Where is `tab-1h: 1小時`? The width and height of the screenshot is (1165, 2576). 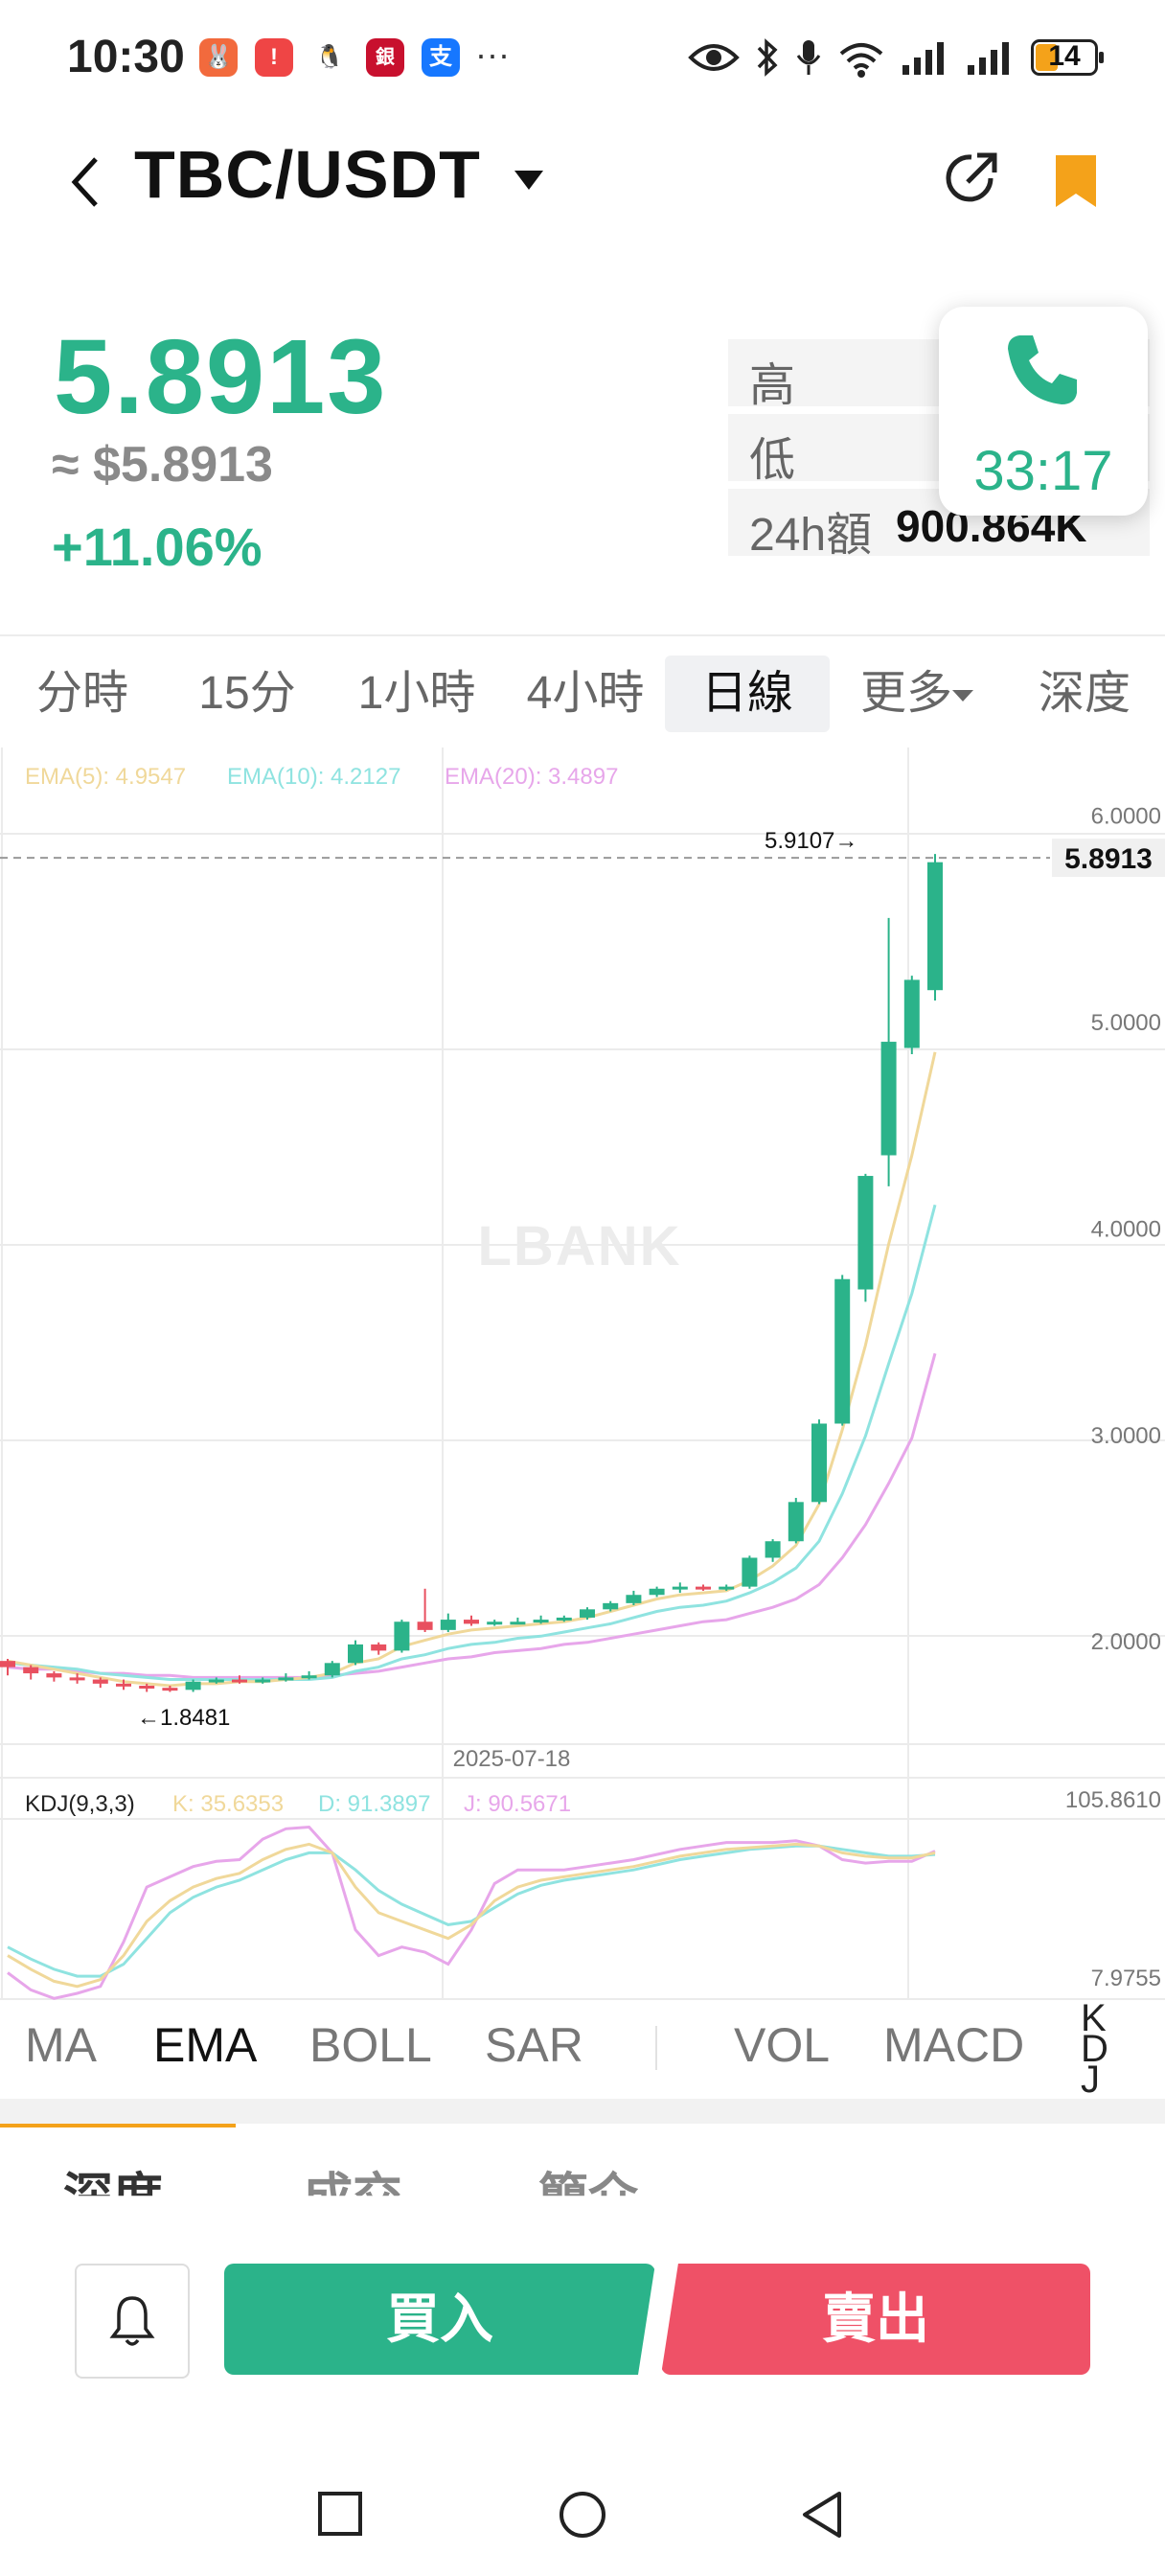
tab-1h: 1小時 is located at coordinates (417, 693).